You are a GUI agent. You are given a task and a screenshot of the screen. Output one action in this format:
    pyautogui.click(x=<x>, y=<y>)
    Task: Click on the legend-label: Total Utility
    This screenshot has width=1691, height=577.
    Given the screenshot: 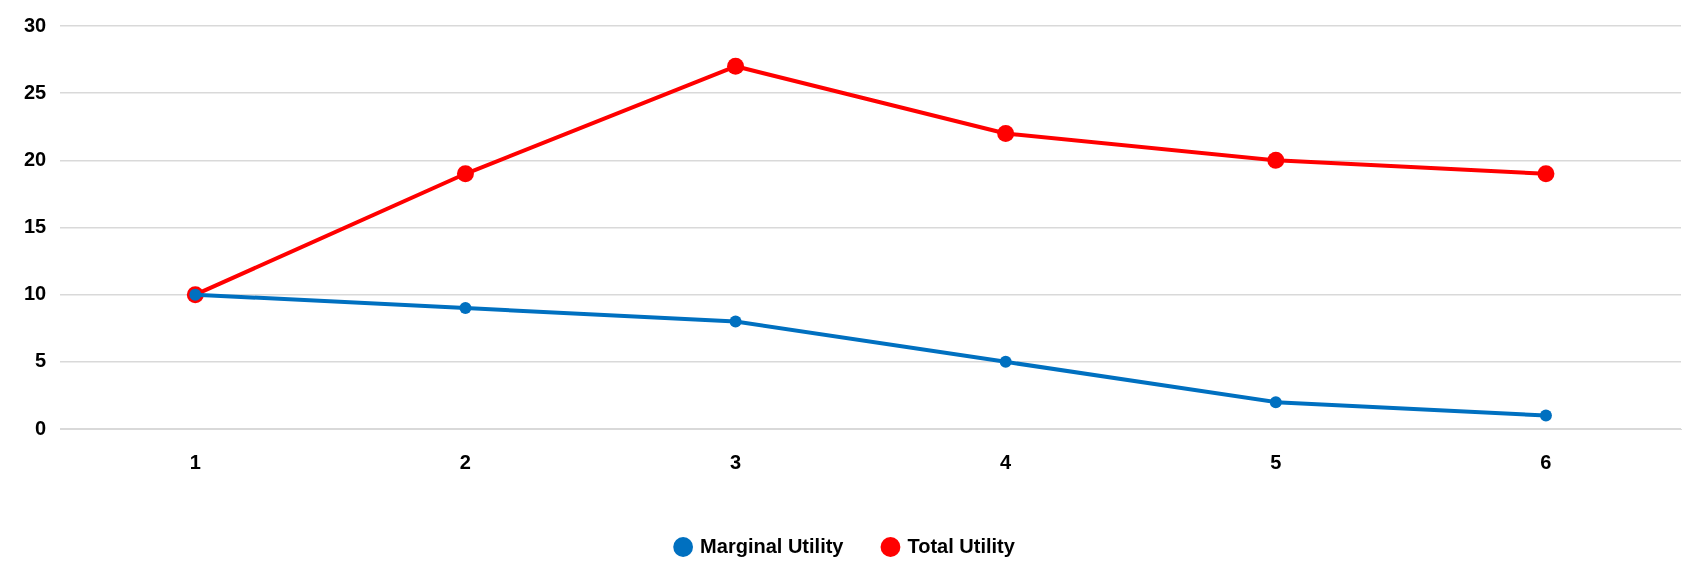 What is the action you would take?
    pyautogui.click(x=961, y=545)
    